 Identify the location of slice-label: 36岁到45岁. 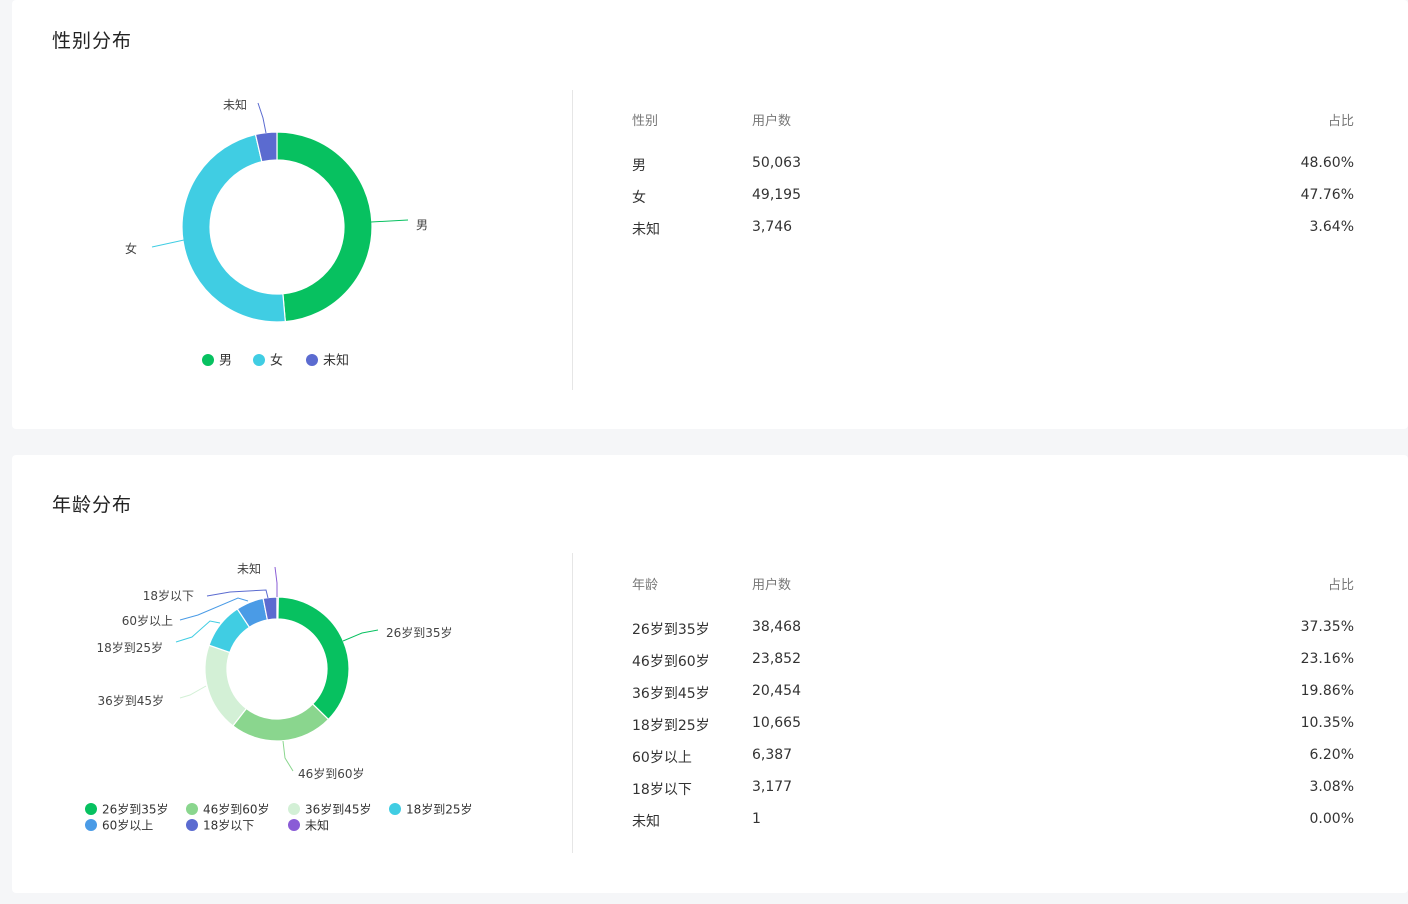
(130, 700).